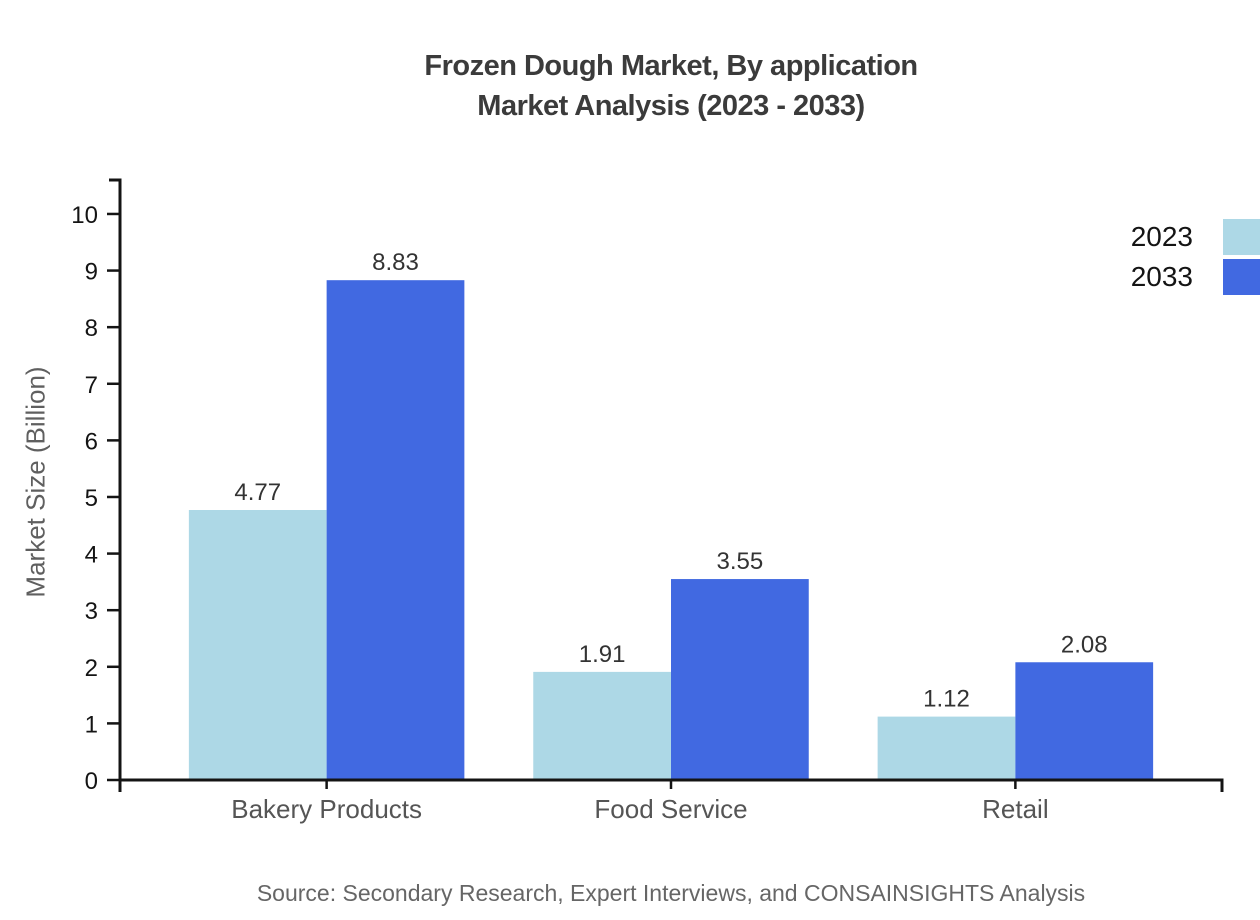 This screenshot has width=1260, height=920. I want to click on chart-title-line2: Market Analysis (2023 - 2033), so click(671, 106).